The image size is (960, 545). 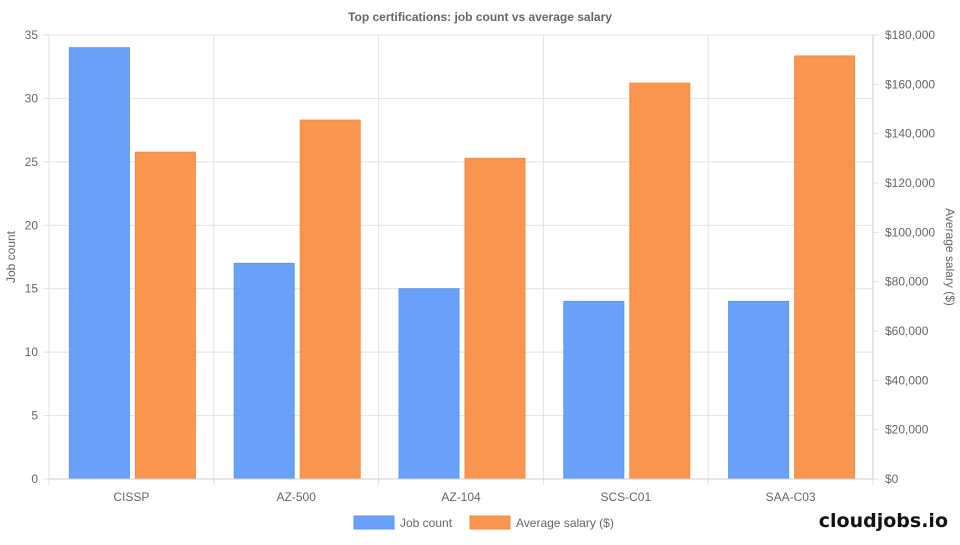 I want to click on legend-label: Average salary ($), so click(x=565, y=523).